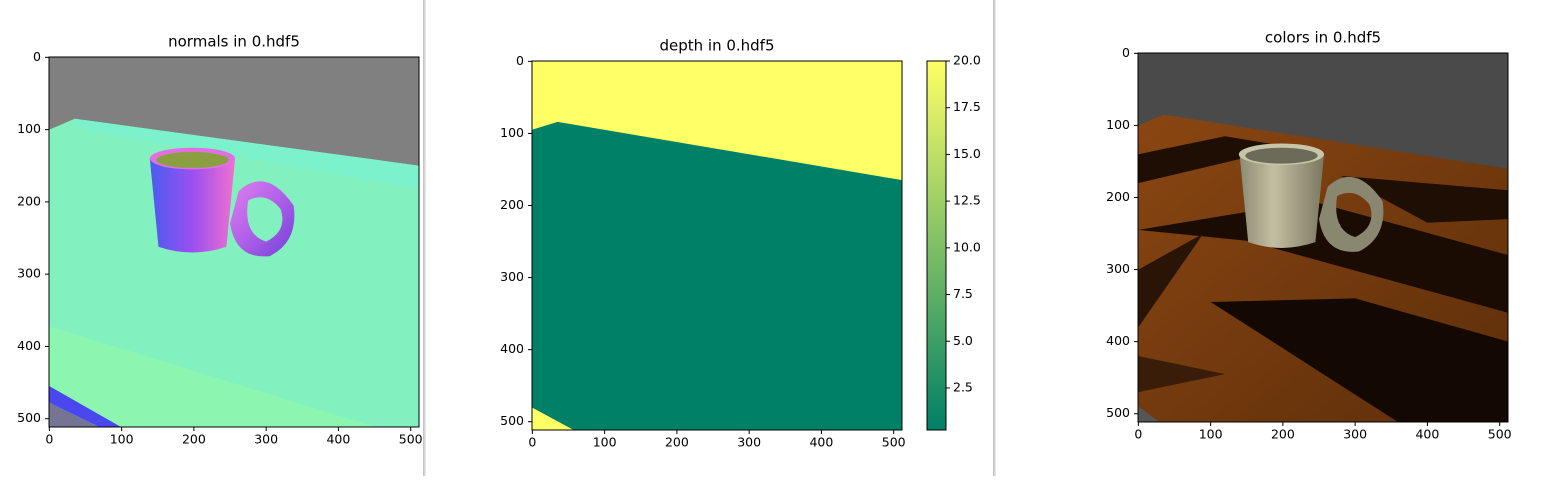  What do you see at coordinates (963, 340) in the screenshot?
I see `colorbar-tick-label: 5.0` at bounding box center [963, 340].